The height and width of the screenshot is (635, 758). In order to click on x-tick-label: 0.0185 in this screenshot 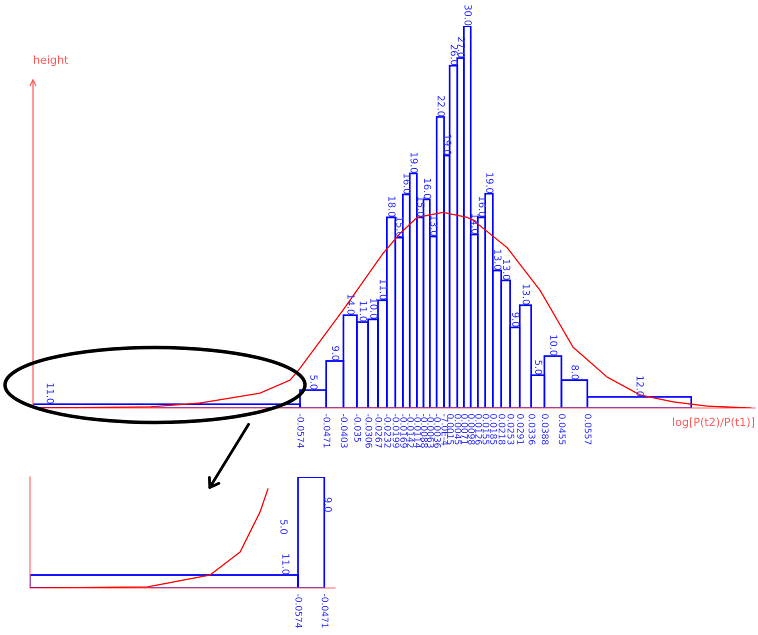, I will do `click(494, 429)`.